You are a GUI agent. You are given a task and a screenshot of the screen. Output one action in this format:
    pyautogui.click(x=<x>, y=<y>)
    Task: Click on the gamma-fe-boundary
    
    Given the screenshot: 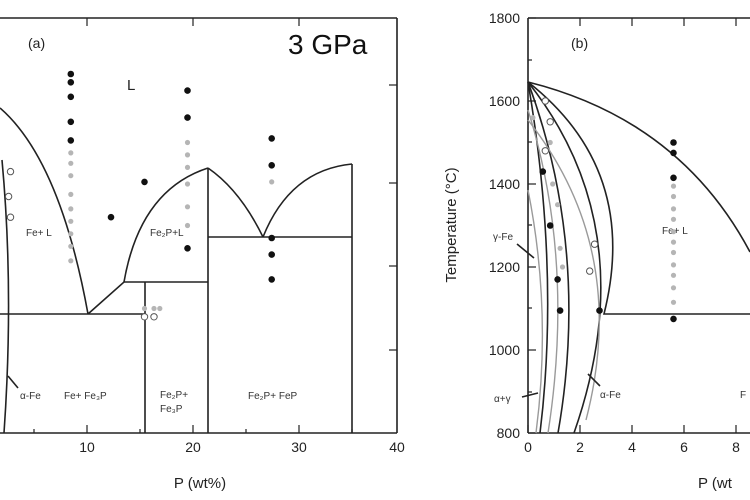 What is the action you would take?
    pyautogui.click(x=548, y=257)
    